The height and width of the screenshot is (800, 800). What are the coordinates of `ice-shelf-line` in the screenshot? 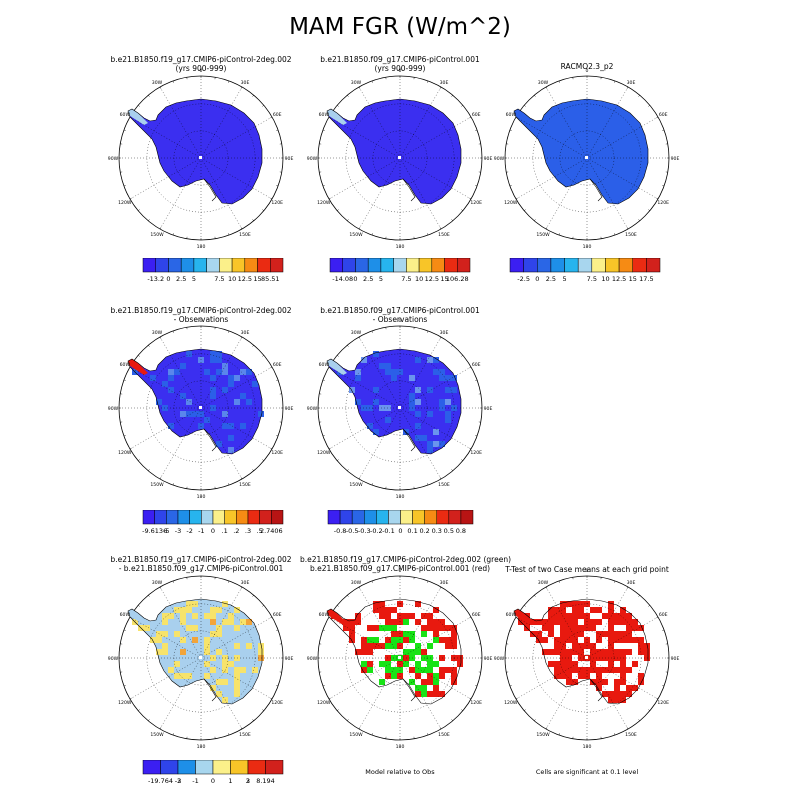 It's located at (210, 440).